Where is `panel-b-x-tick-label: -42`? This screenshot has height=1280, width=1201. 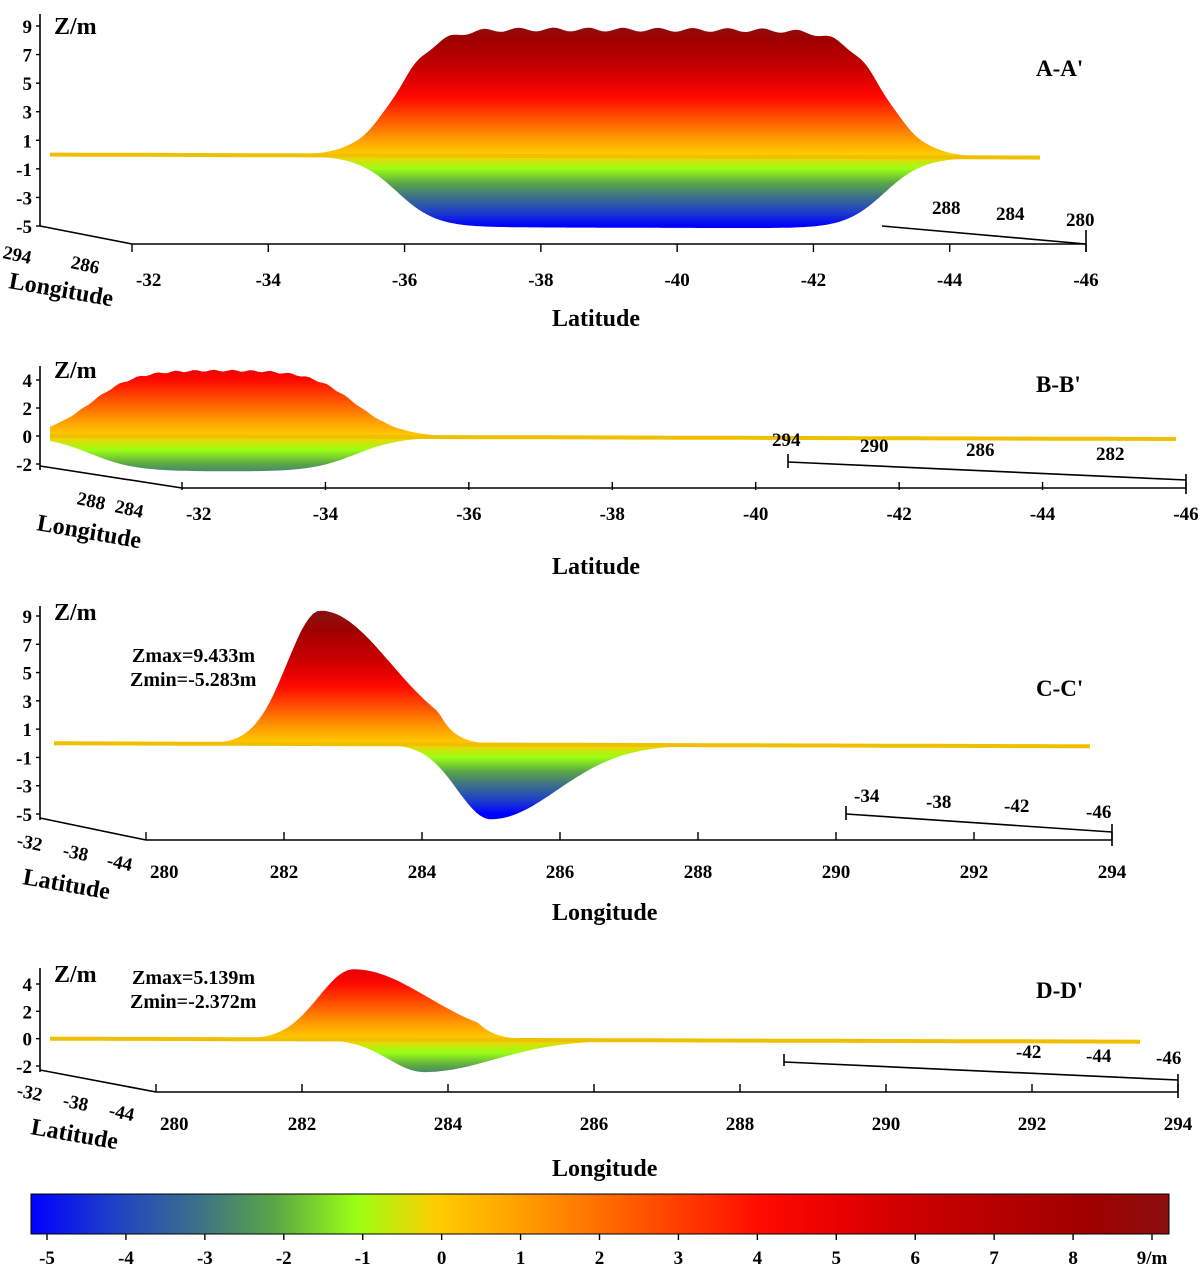
panel-b-x-tick-label: -42 is located at coordinates (898, 514).